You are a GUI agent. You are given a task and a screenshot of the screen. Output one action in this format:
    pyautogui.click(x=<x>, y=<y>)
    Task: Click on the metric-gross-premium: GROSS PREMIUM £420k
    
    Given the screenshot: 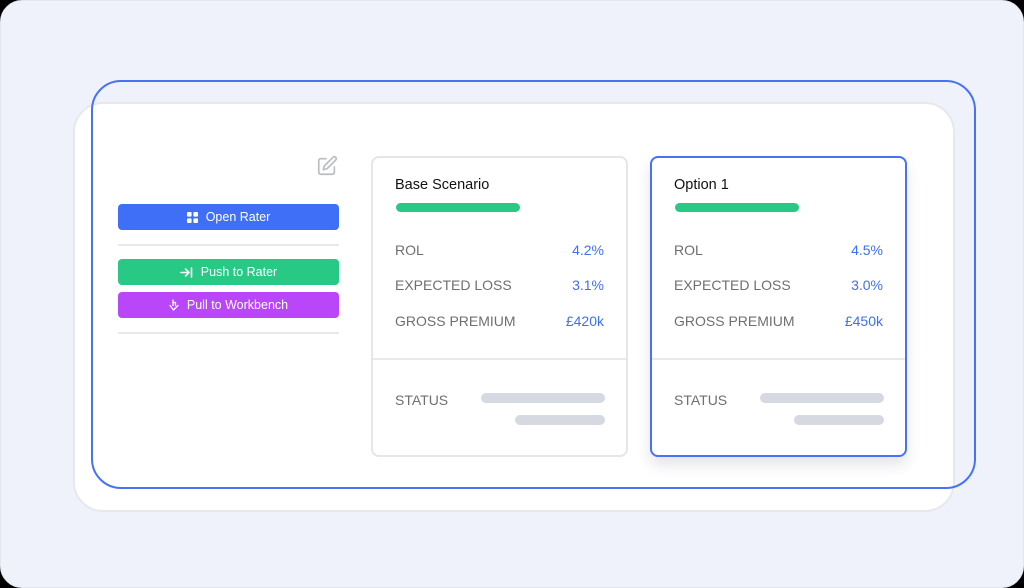 What is the action you would take?
    pyautogui.click(x=499, y=321)
    